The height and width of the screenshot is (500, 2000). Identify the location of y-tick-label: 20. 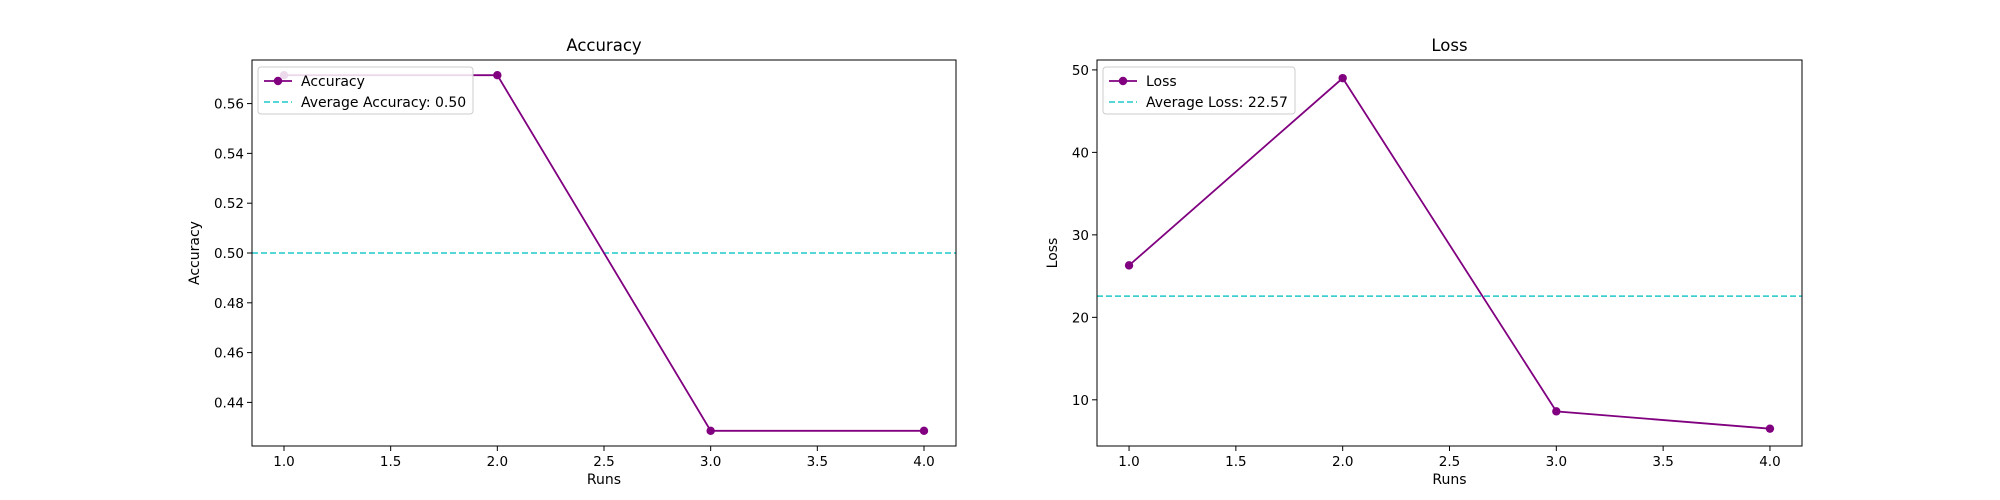
(1080, 318).